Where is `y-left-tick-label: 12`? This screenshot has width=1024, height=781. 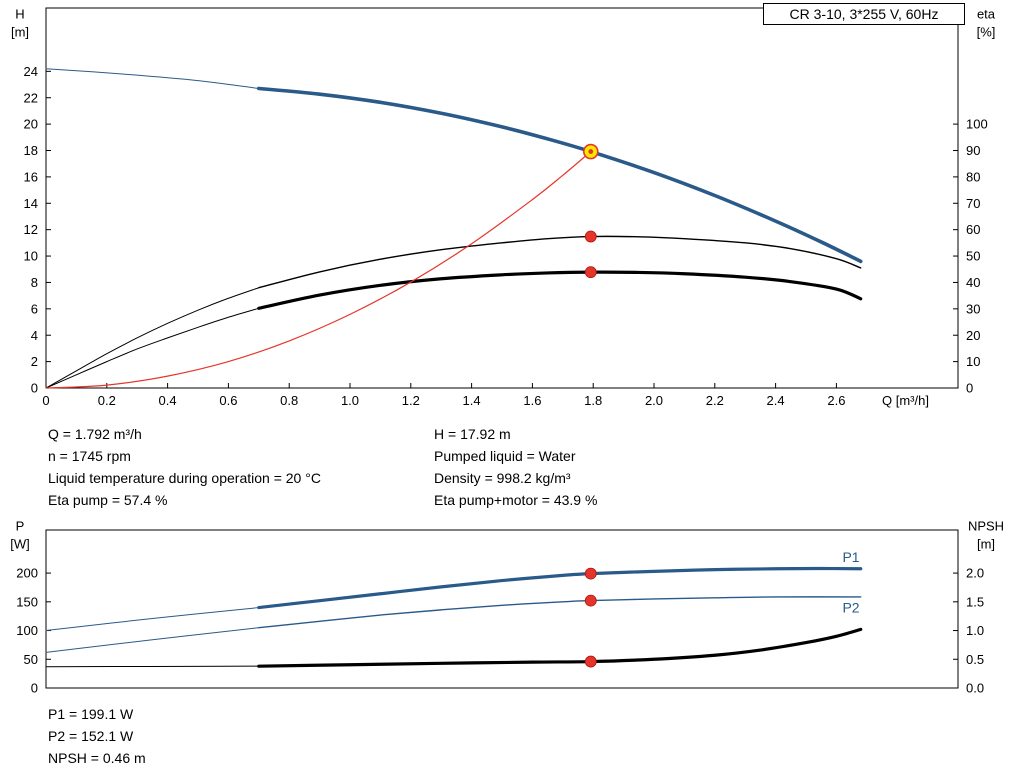 y-left-tick-label: 12 is located at coordinates (31, 229).